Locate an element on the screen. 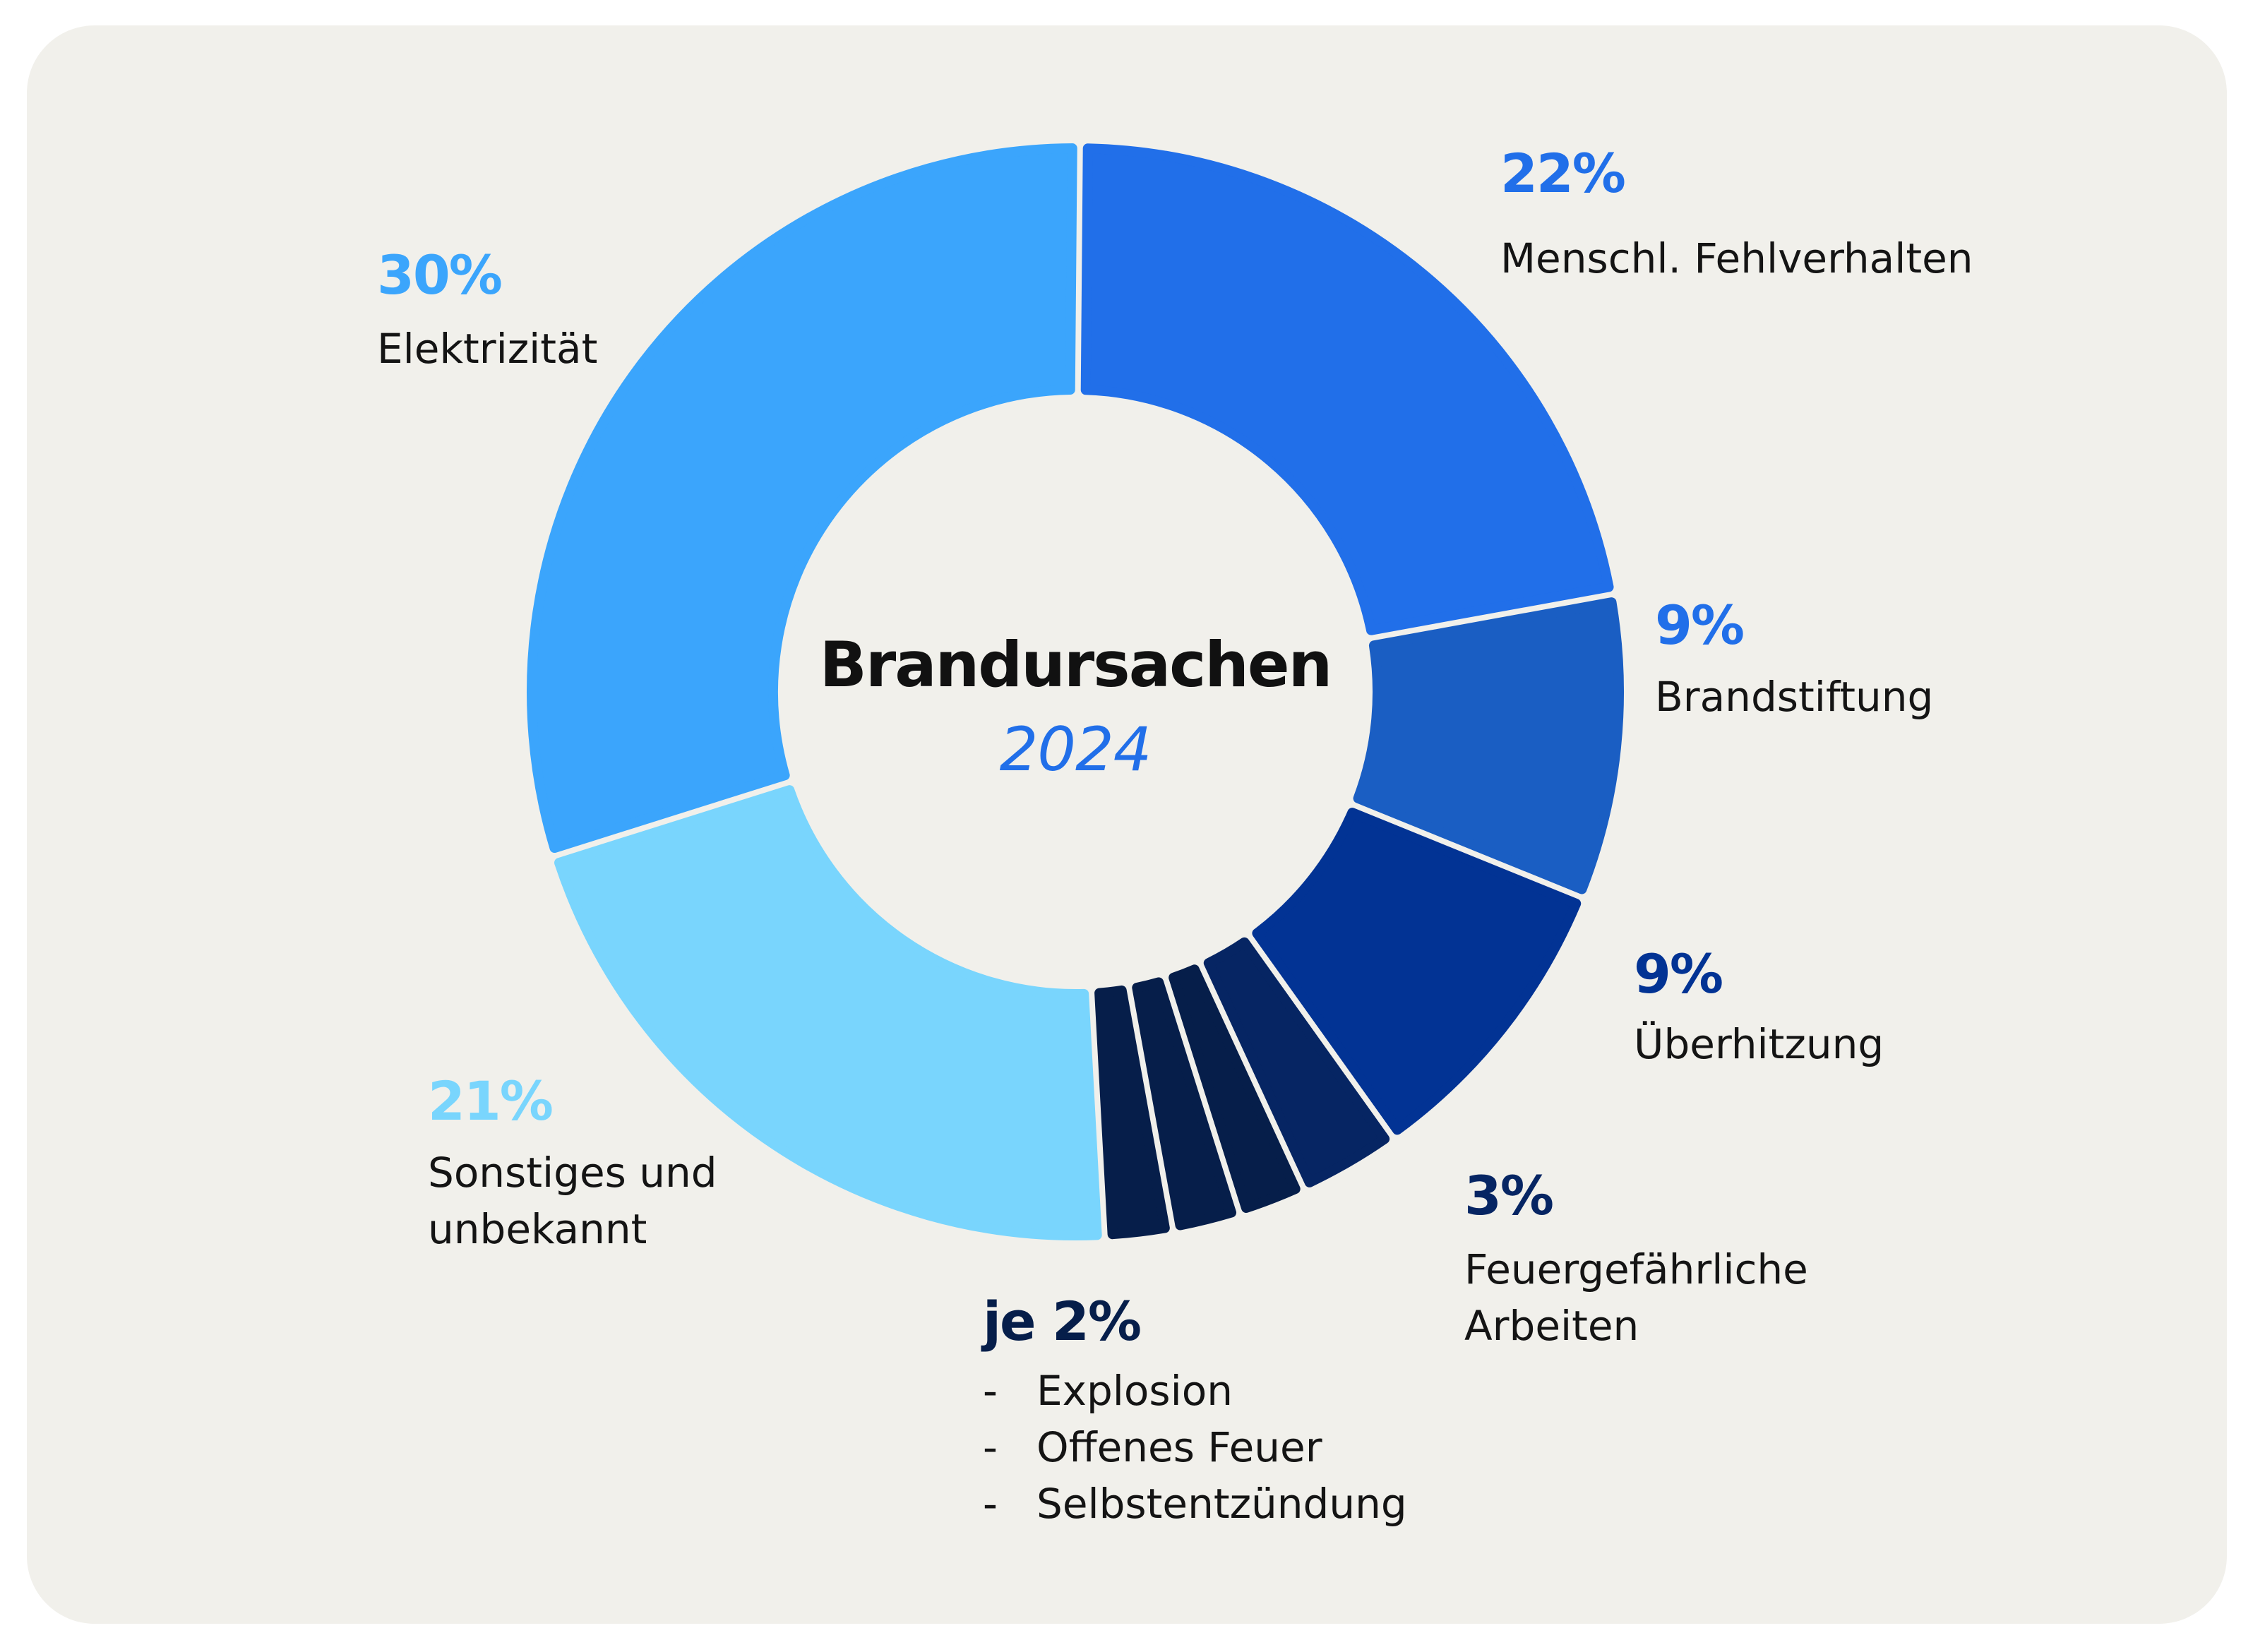  pct-label-menschl: 22% is located at coordinates (1563, 173).